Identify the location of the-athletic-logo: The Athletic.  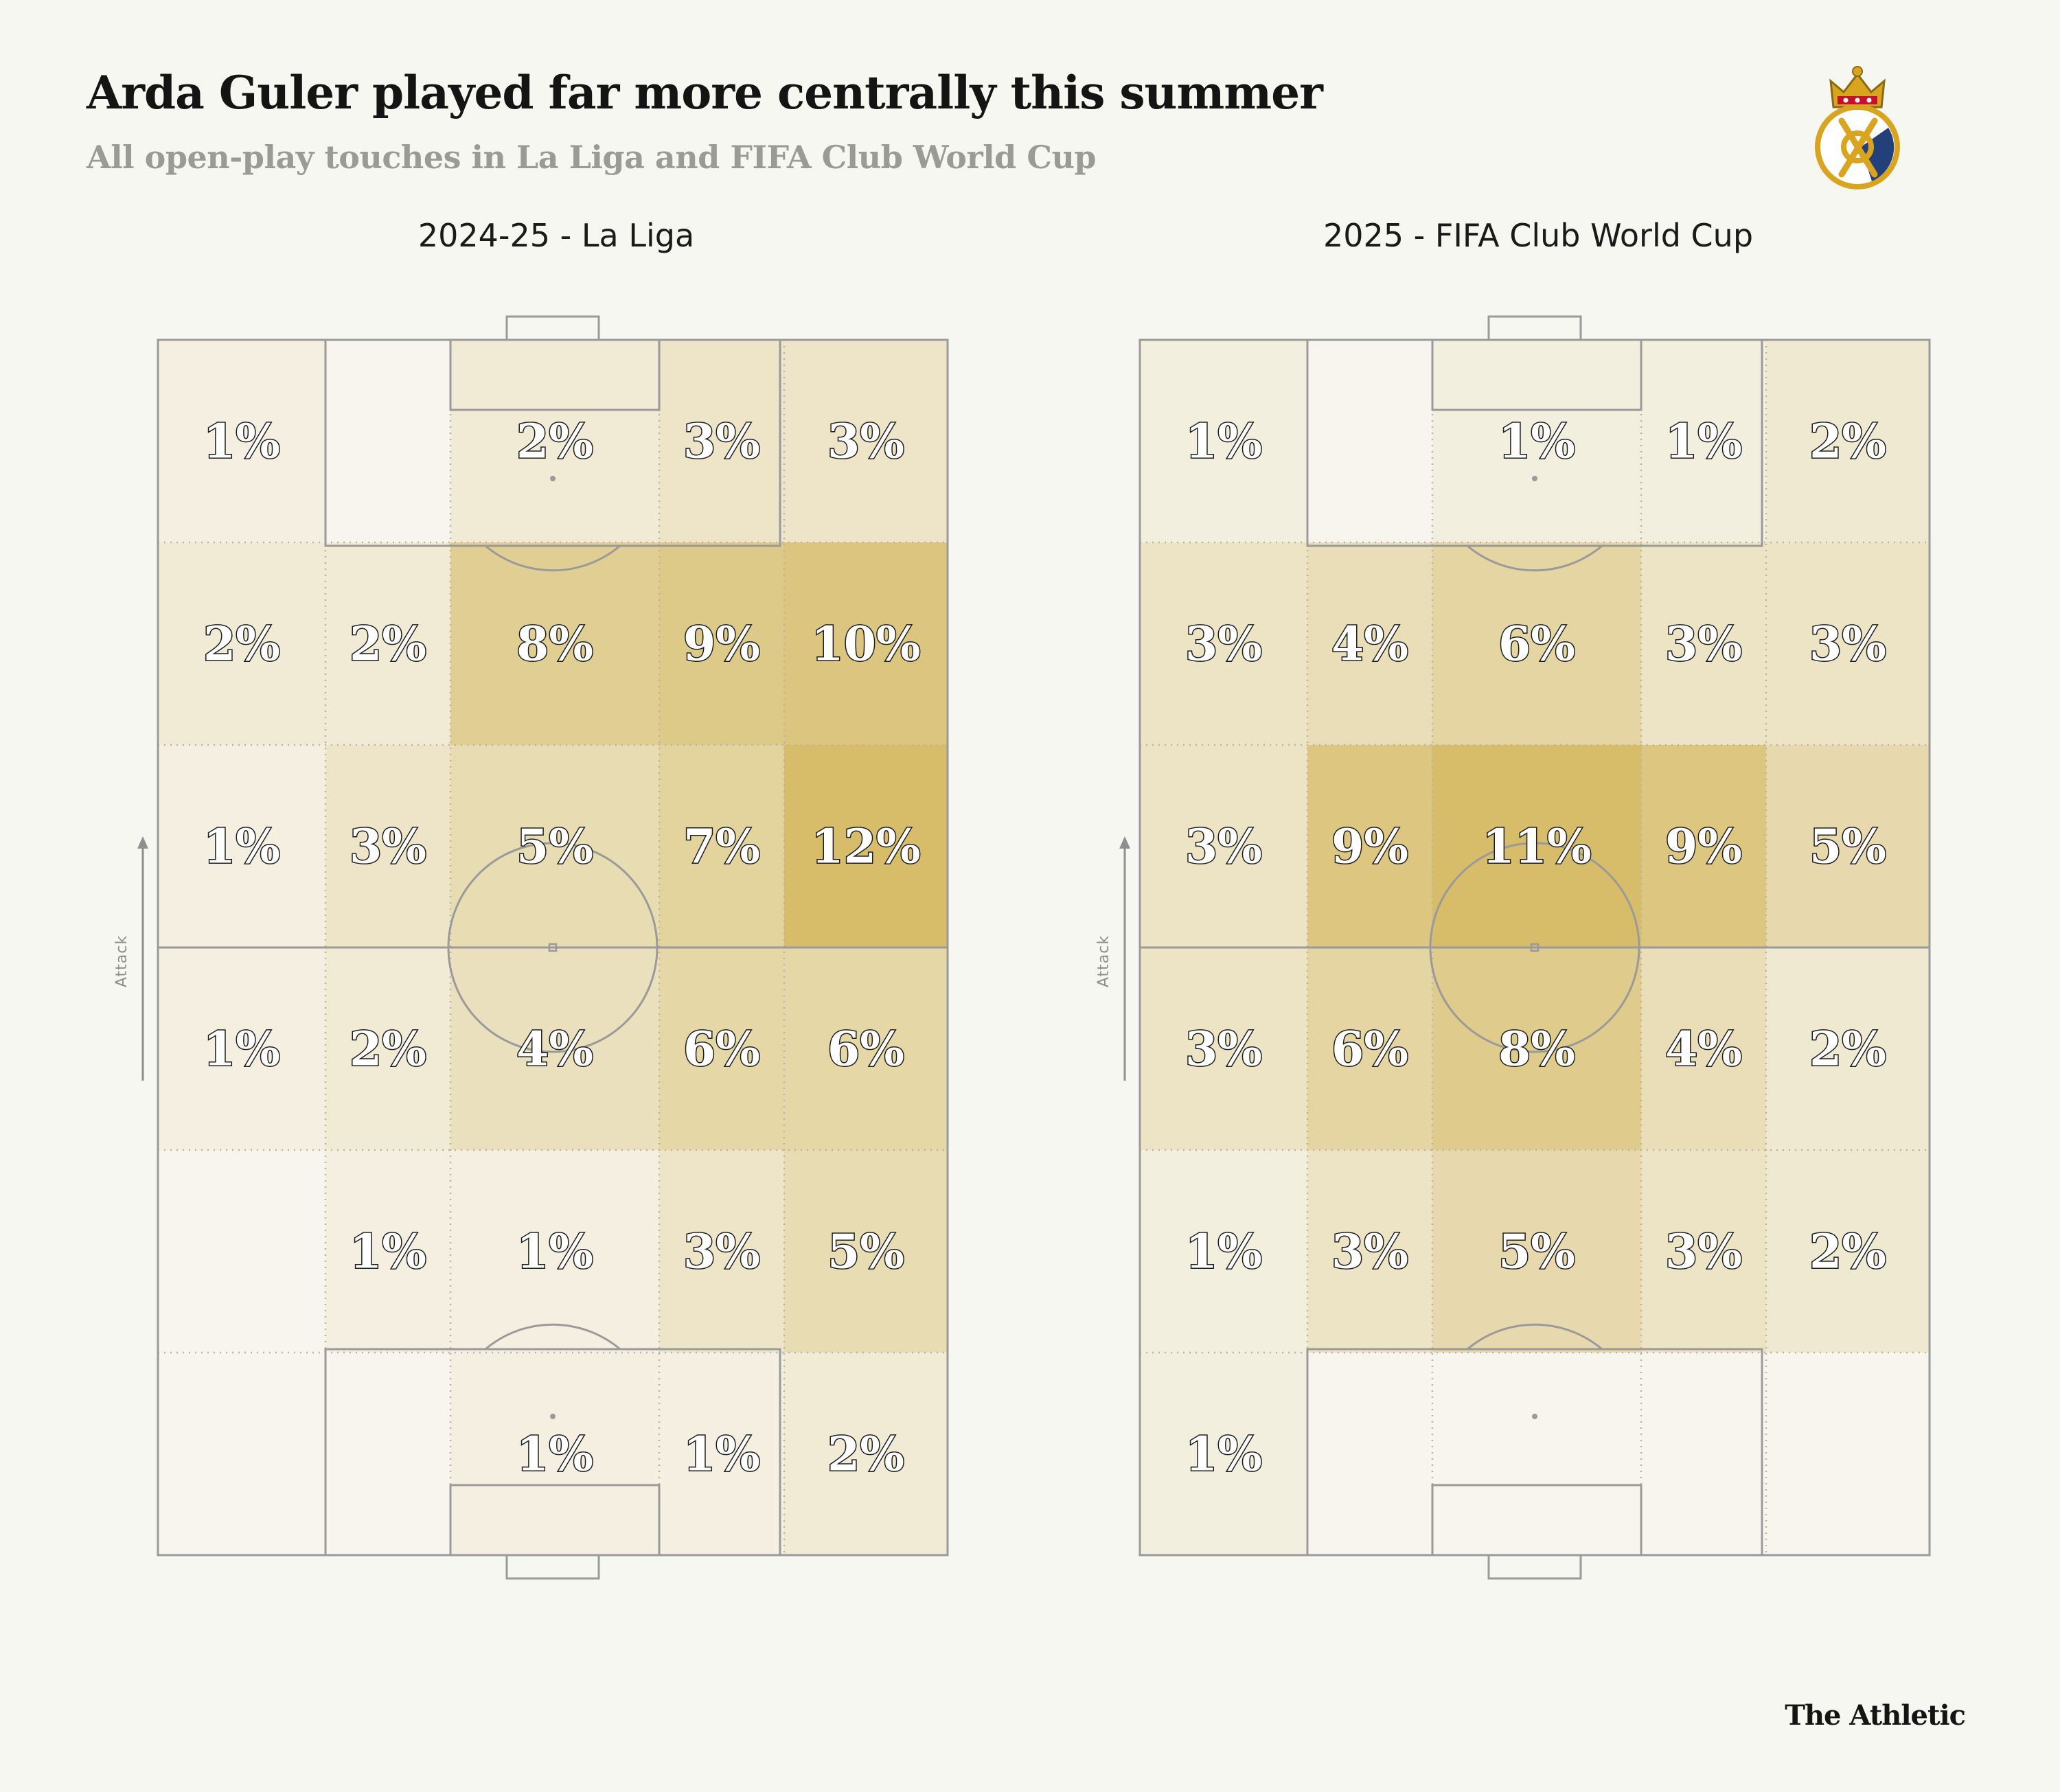
(1875, 1715).